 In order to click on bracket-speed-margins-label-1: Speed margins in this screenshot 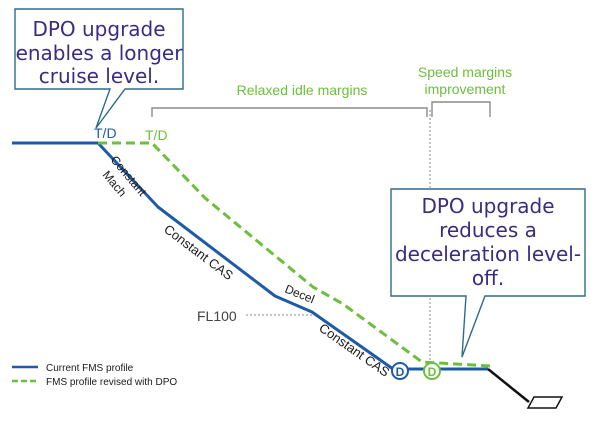, I will do `click(465, 72)`.